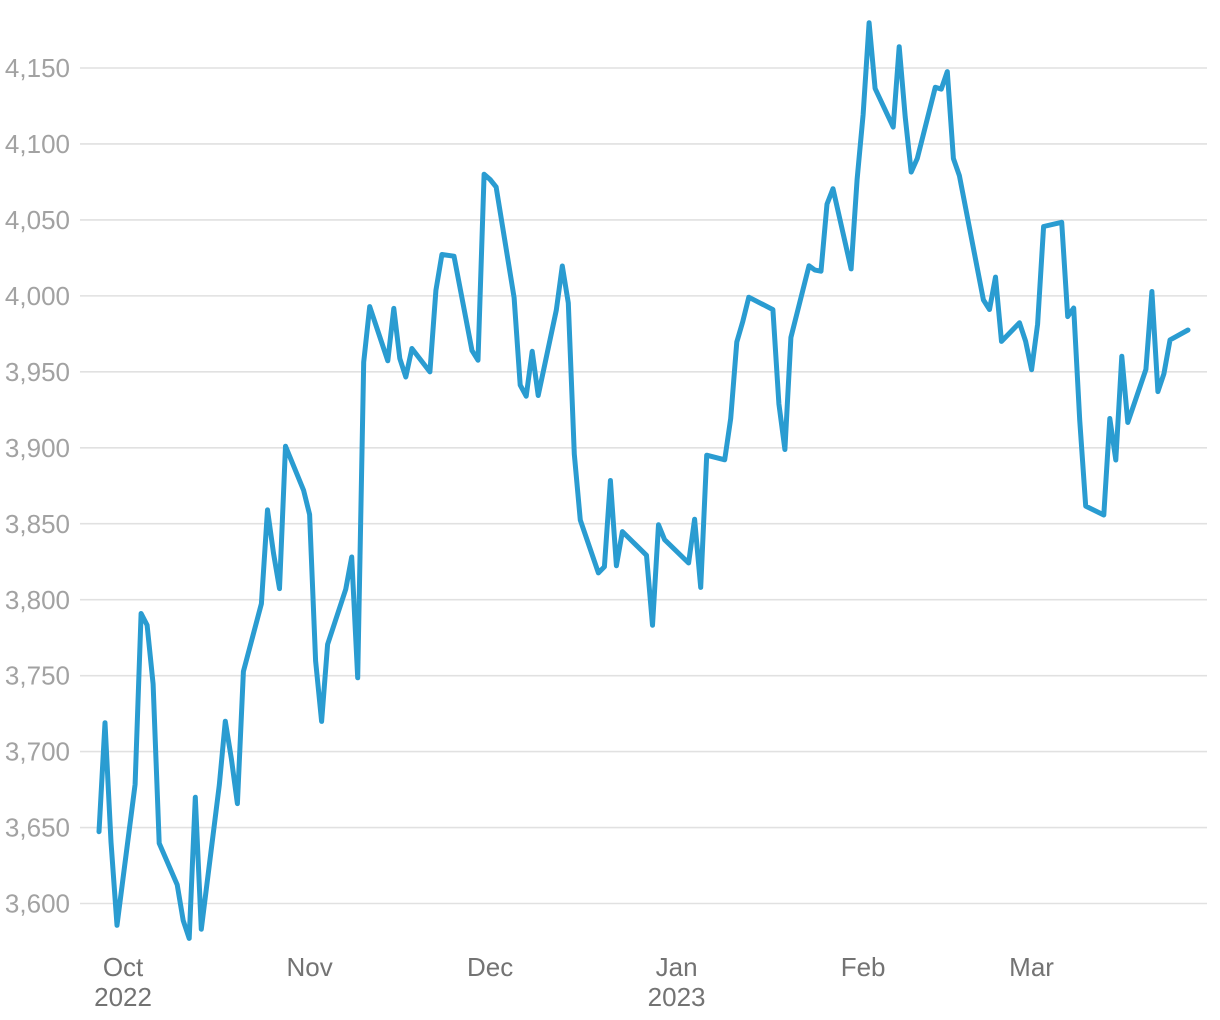 This screenshot has height=1020, width=1220. Describe the element at coordinates (677, 997) in the screenshot. I see `x-axis-year-label: 2023` at that location.